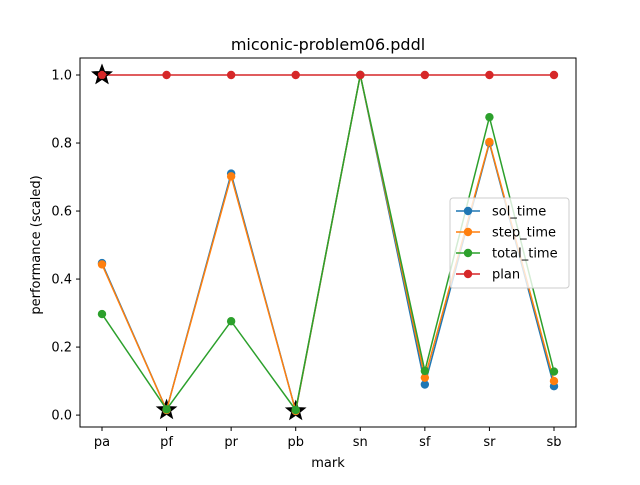  I want to click on y-axis-label: performance (scaled), so click(36, 244).